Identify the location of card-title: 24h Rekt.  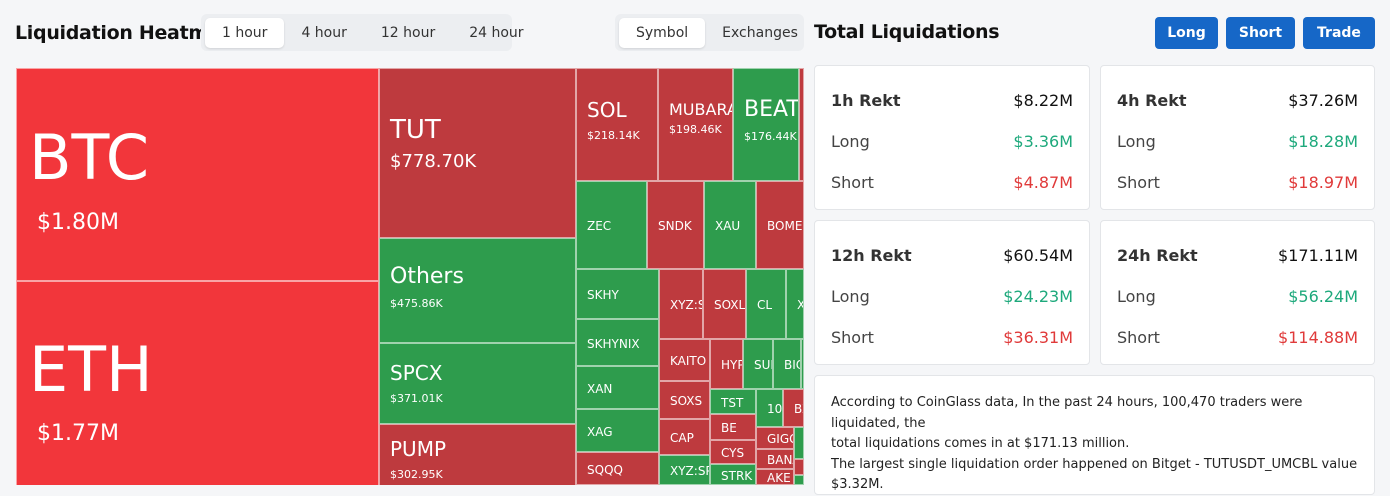
(1157, 255).